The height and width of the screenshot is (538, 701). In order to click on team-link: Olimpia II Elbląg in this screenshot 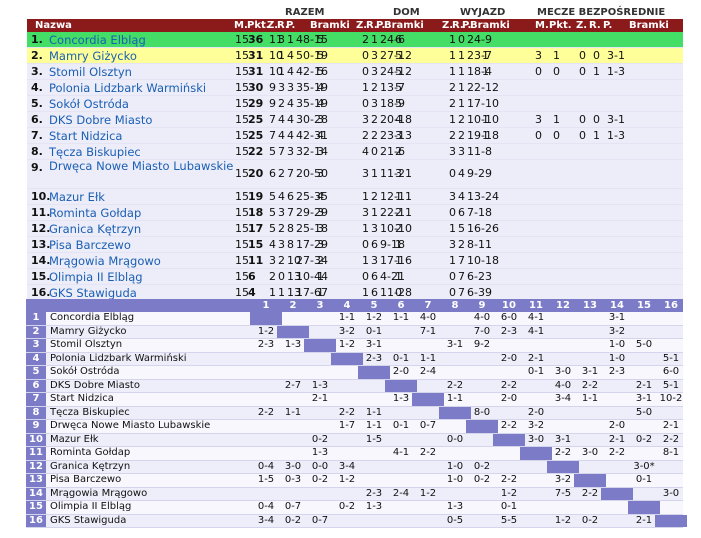, I will do `click(96, 277)`.